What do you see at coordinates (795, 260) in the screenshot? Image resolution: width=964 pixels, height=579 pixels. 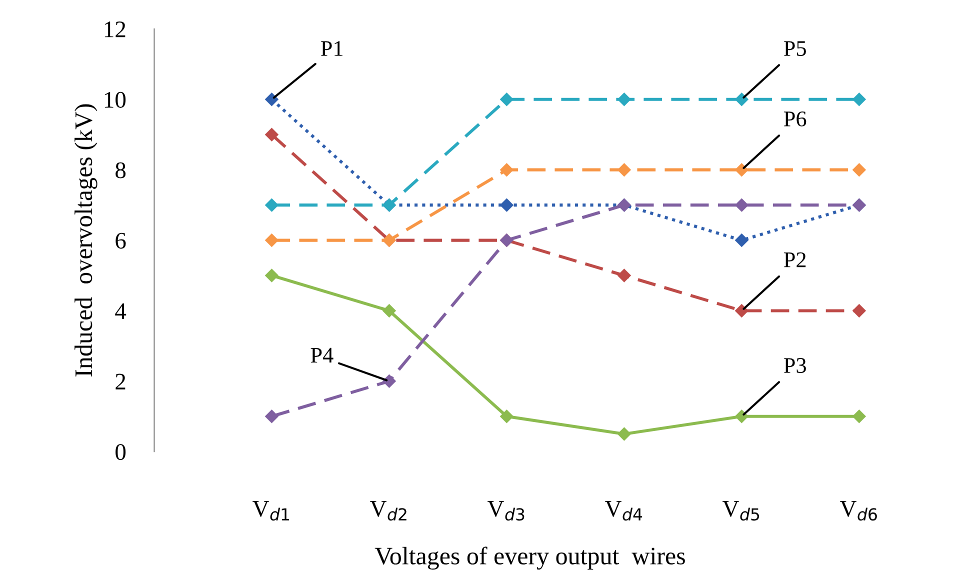 I see `series-label: P2` at bounding box center [795, 260].